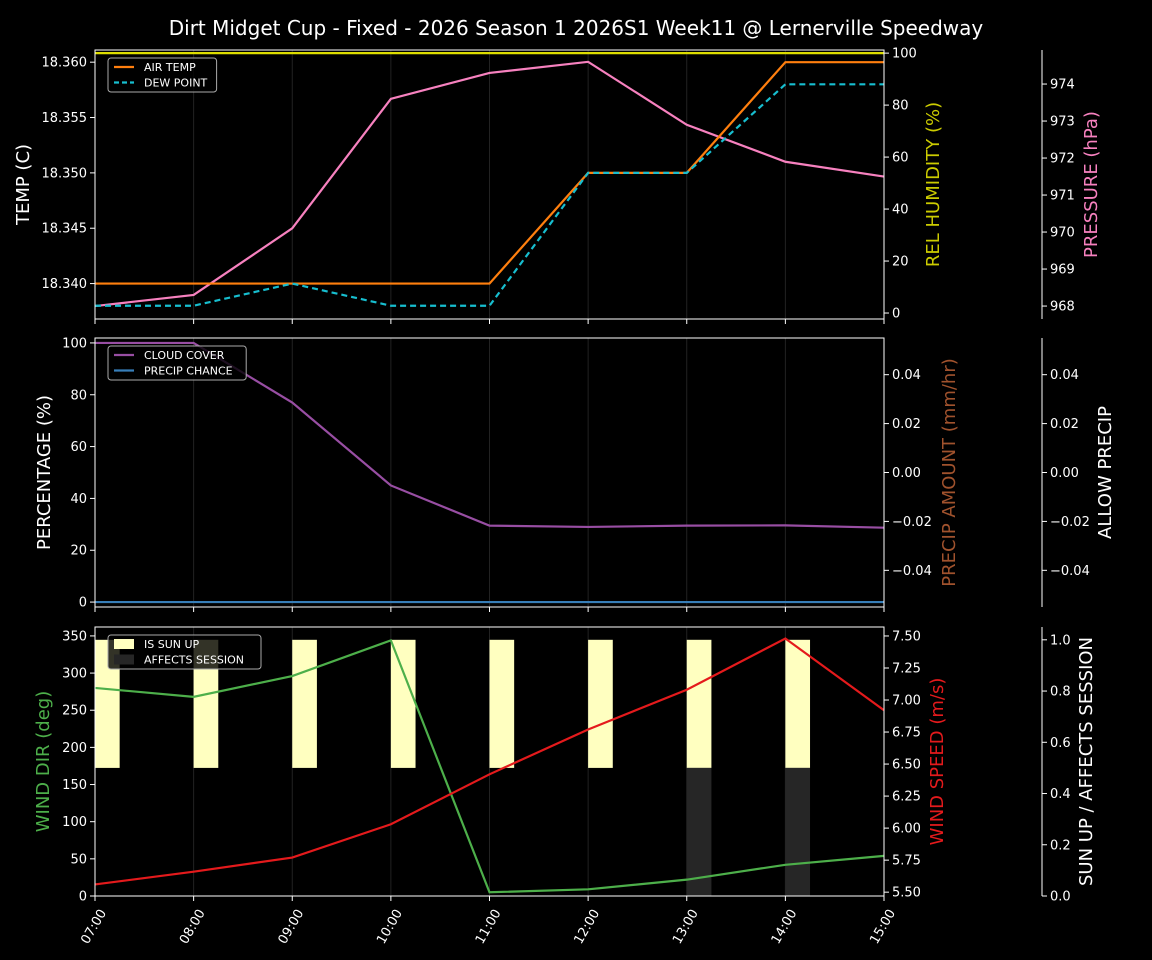  Describe the element at coordinates (1086, 761) in the screenshot. I see `axis-label: SUN UP / AFFECTS SESSION` at that location.